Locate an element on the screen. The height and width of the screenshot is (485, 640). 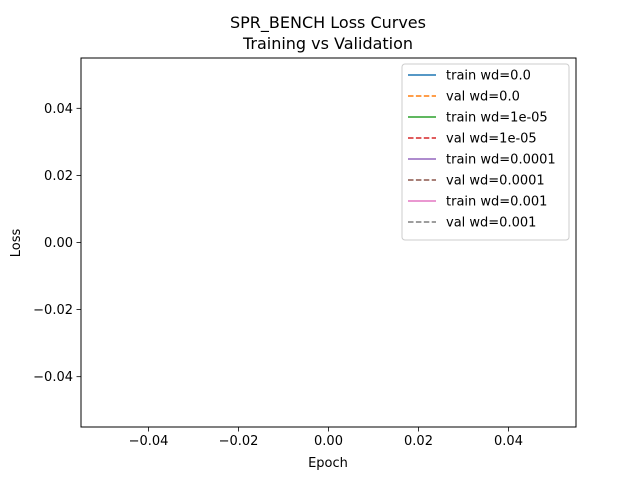
legend-label-7: val wd=0.001 is located at coordinates (491, 223).